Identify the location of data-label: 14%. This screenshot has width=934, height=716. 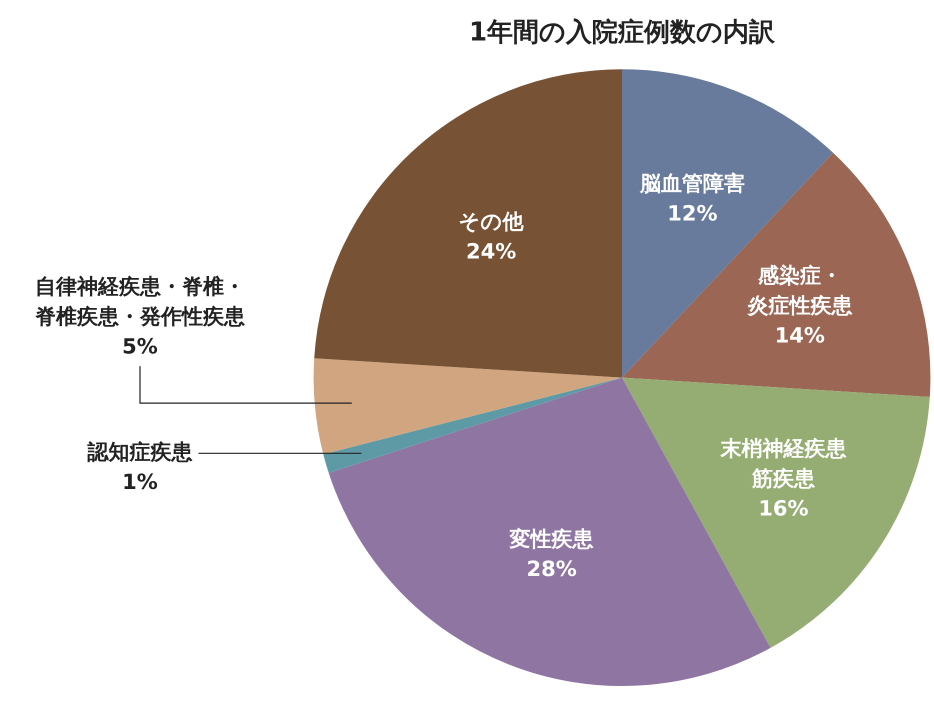
(799, 336).